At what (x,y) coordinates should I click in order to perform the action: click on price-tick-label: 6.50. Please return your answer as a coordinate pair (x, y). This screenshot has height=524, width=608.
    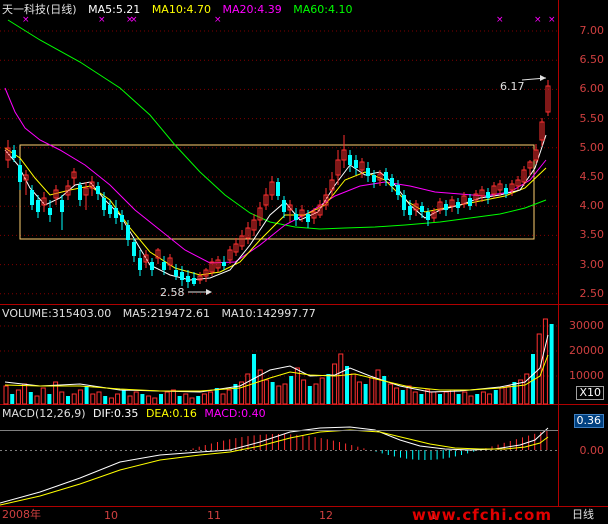
    Looking at the image, I should click on (592, 60).